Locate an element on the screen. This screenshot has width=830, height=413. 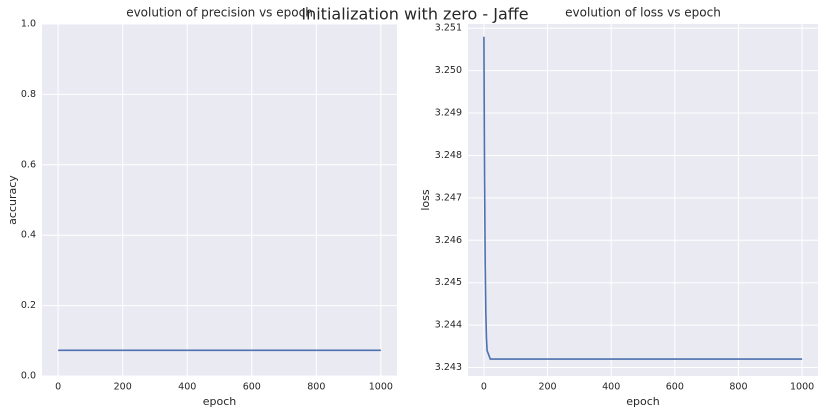
y-tick-label: 3.247 is located at coordinates (448, 197).